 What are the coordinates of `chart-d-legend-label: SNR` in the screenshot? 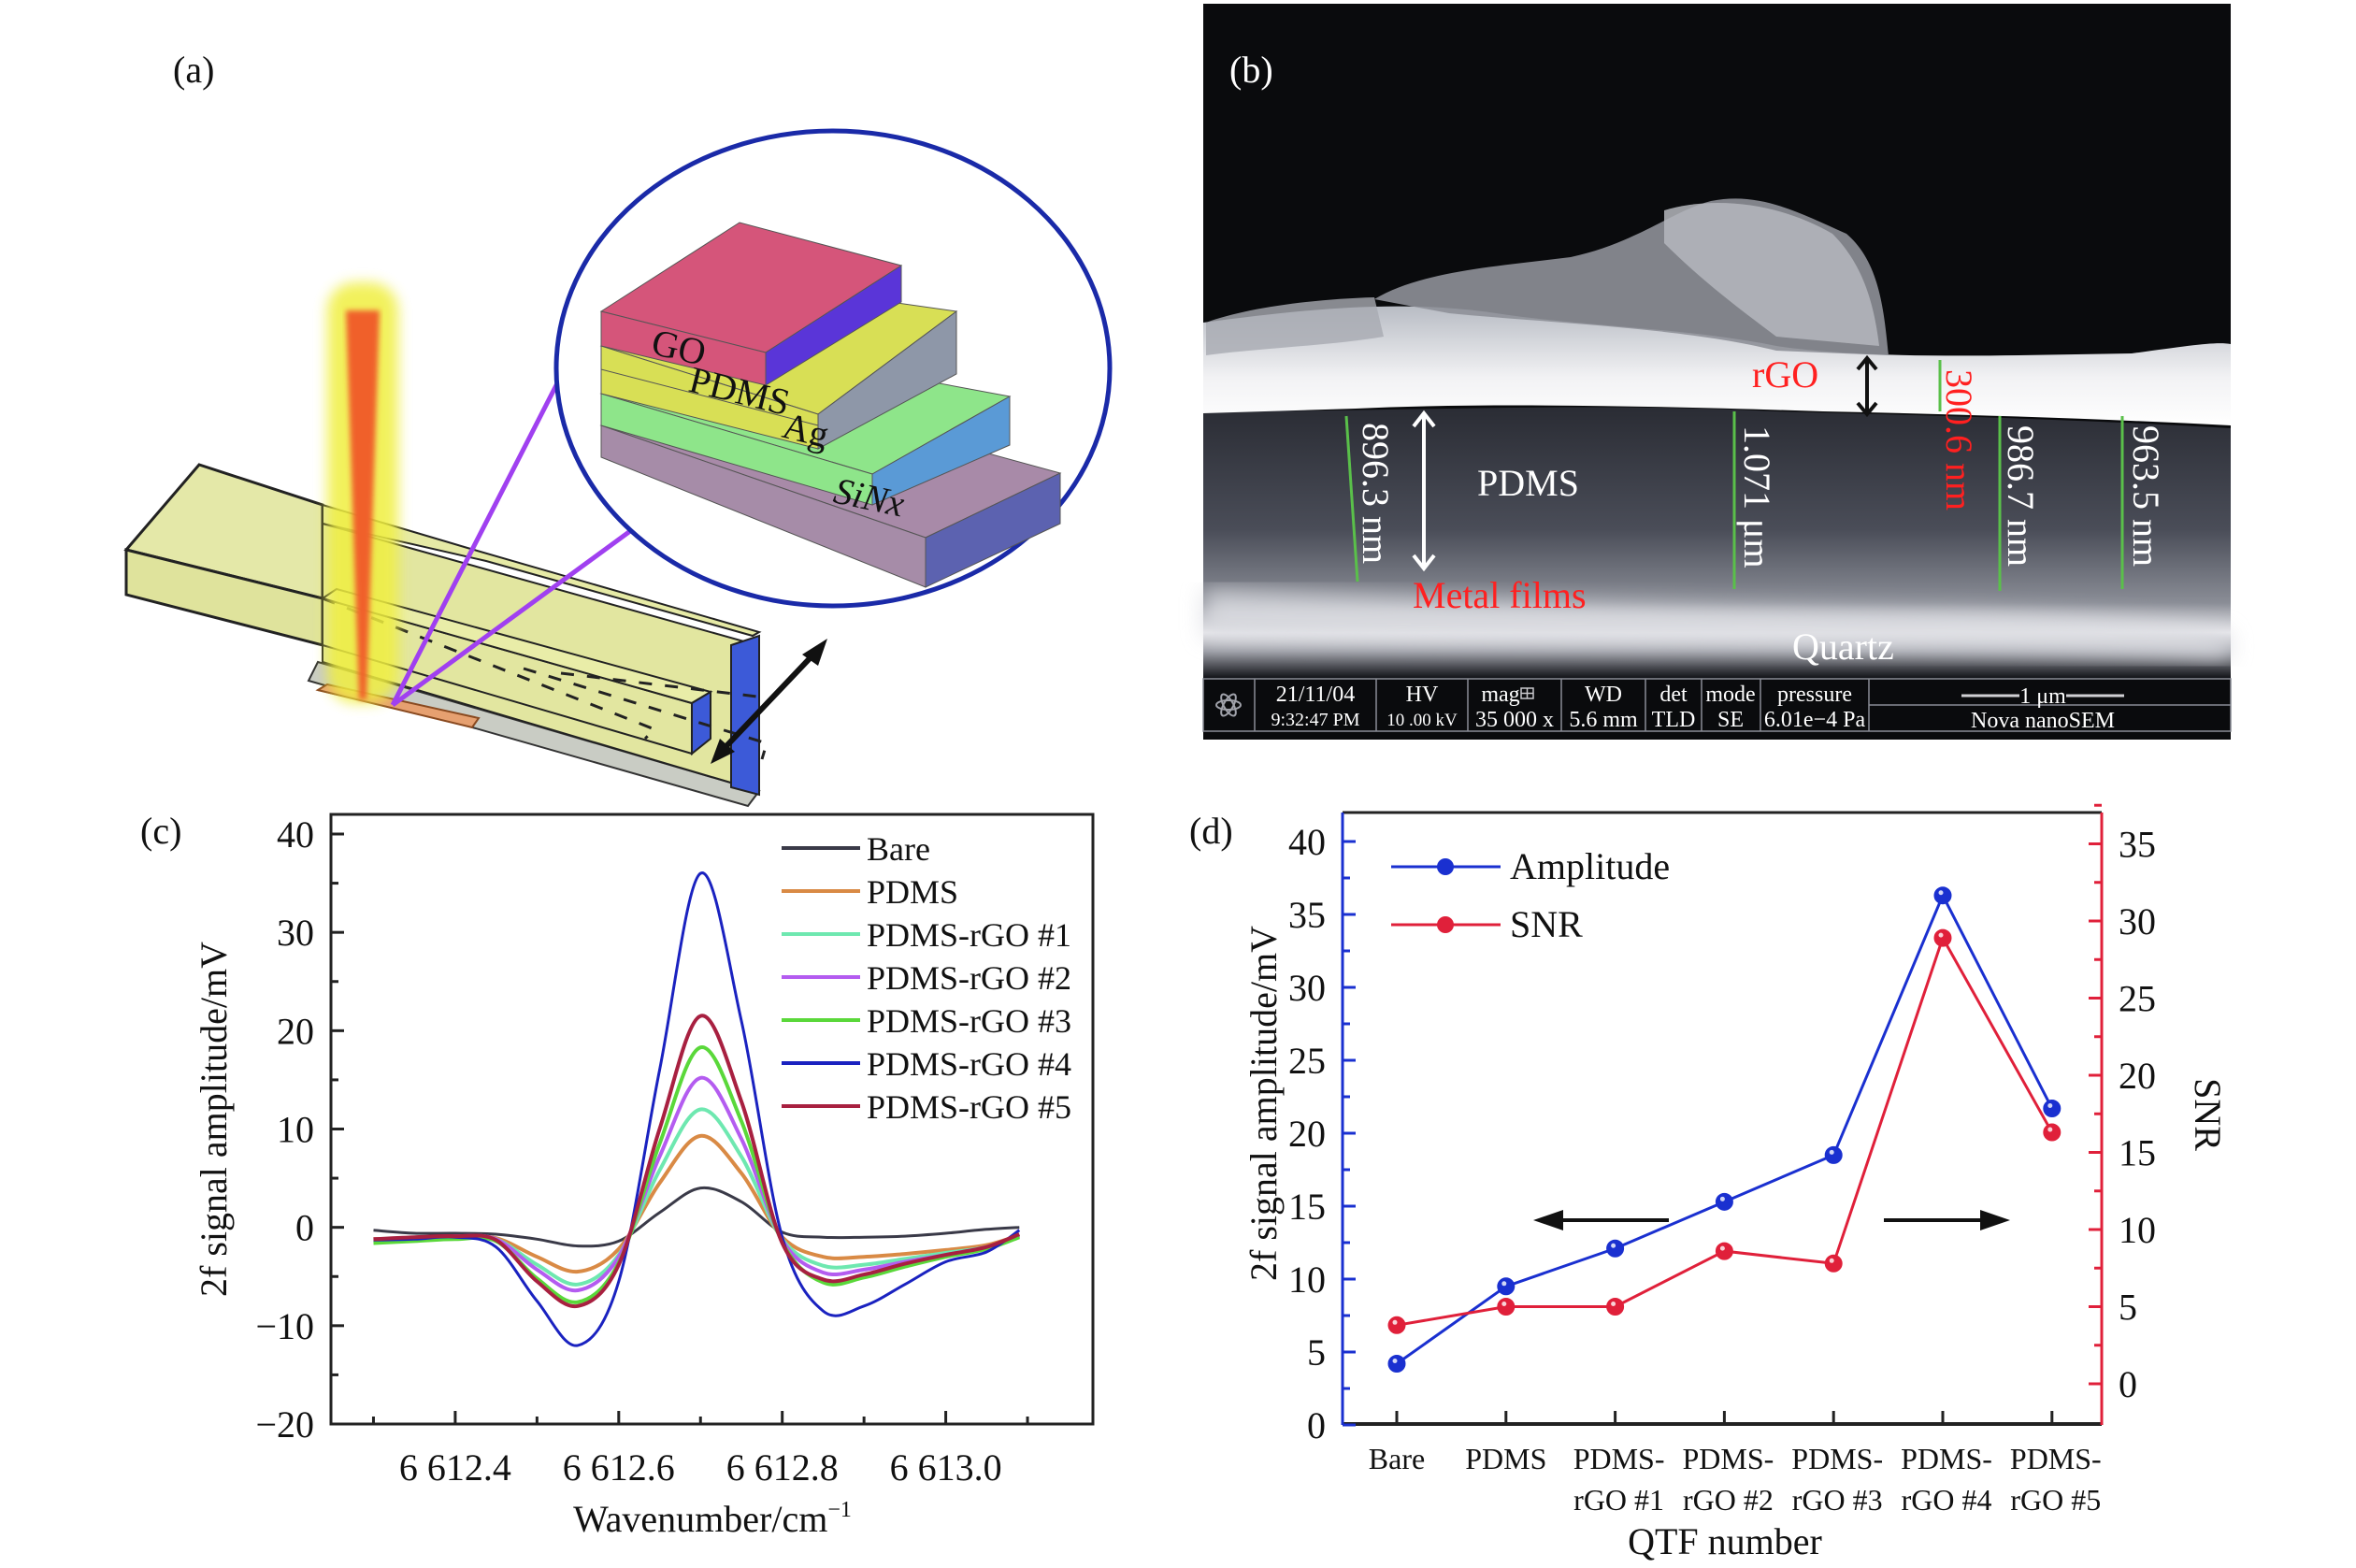 It's located at (1547, 924).